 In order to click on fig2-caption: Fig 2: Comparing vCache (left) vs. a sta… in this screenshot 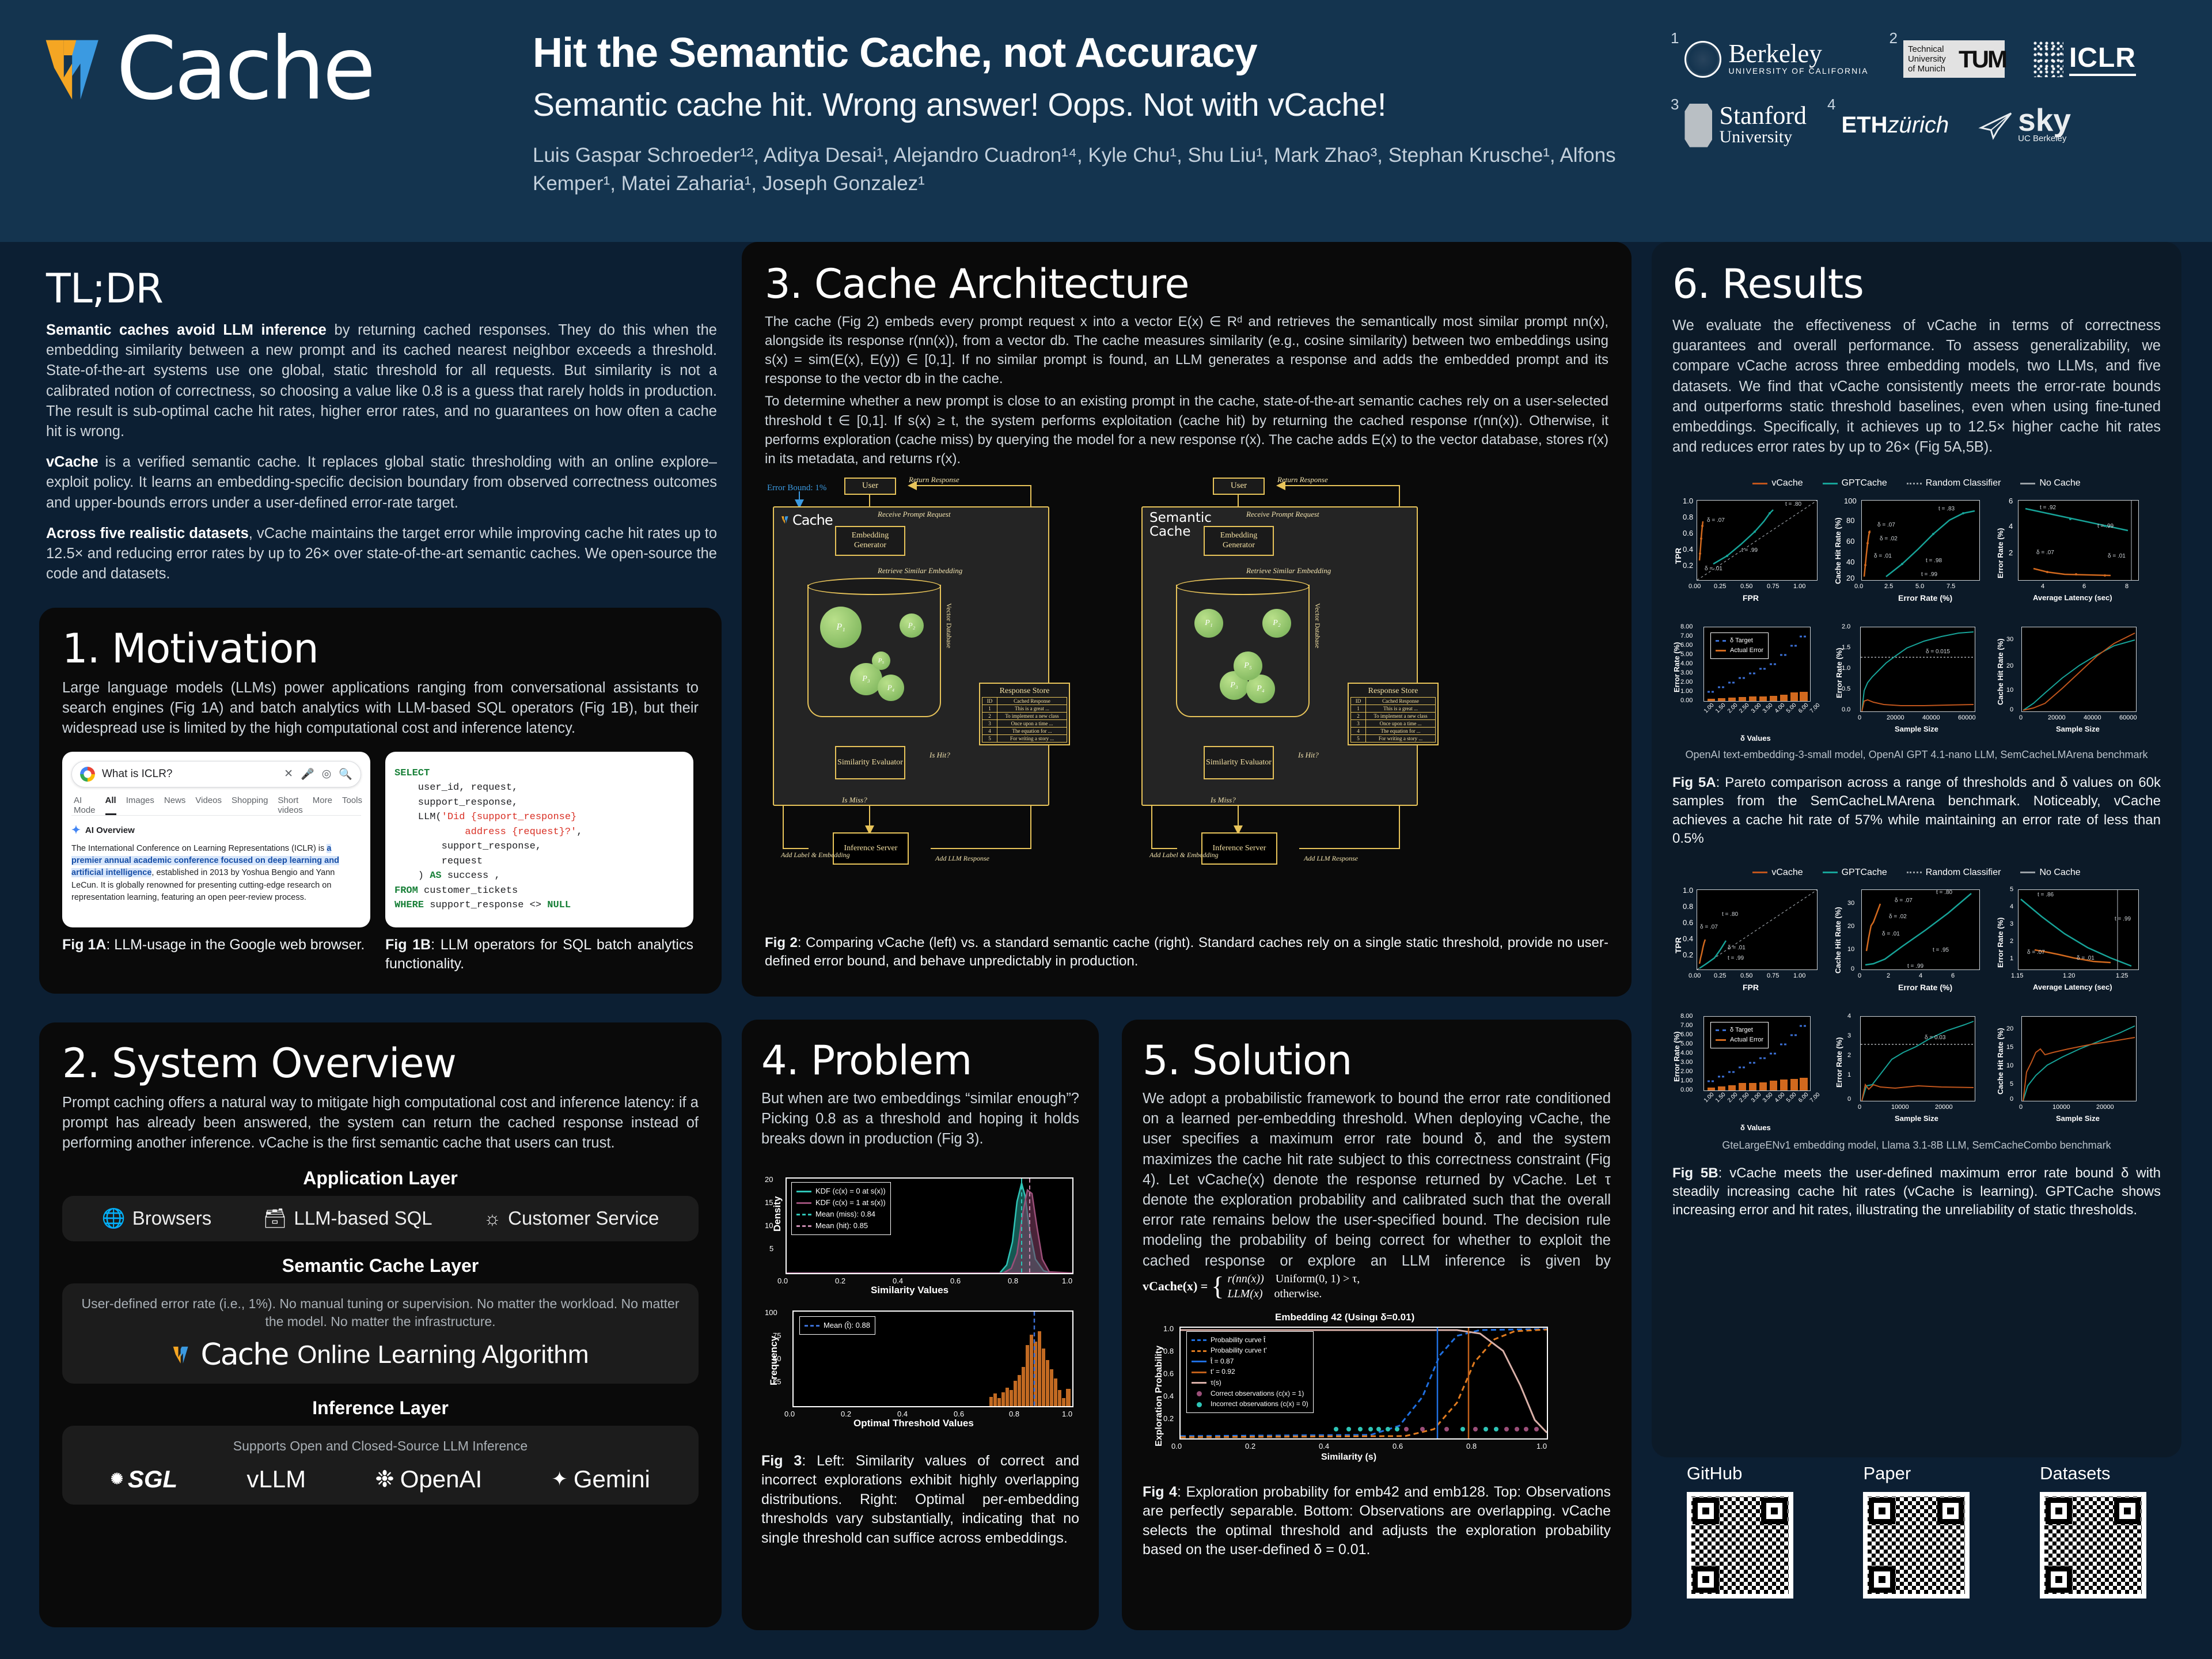, I will do `click(1187, 951)`.